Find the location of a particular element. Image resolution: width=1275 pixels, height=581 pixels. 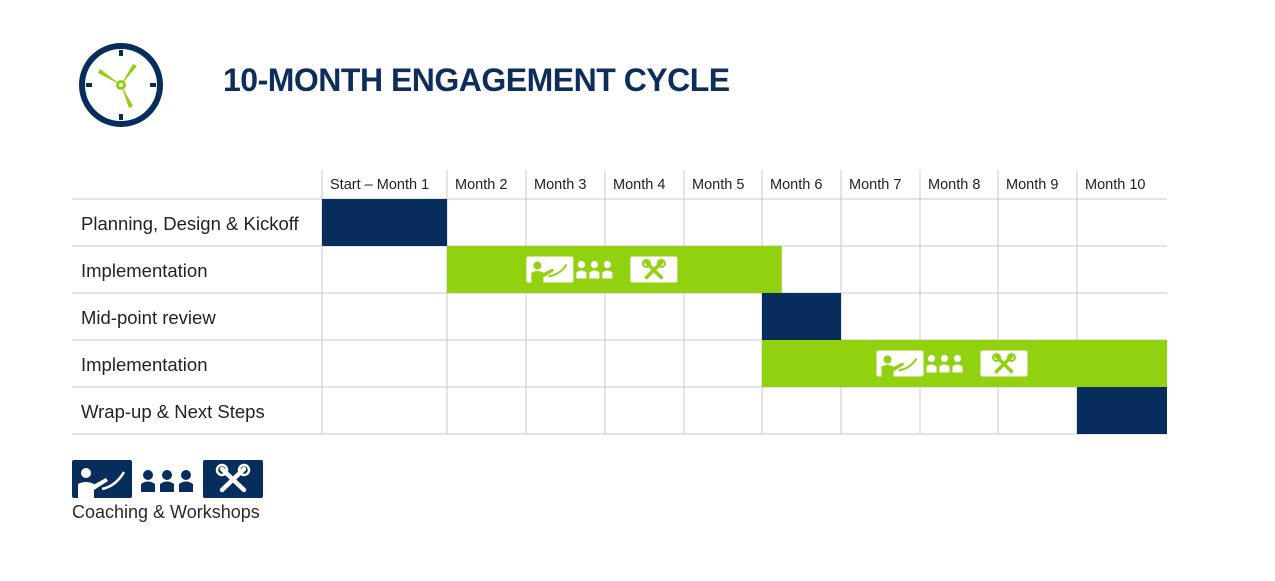

column-header: Month 8 is located at coordinates (954, 185).